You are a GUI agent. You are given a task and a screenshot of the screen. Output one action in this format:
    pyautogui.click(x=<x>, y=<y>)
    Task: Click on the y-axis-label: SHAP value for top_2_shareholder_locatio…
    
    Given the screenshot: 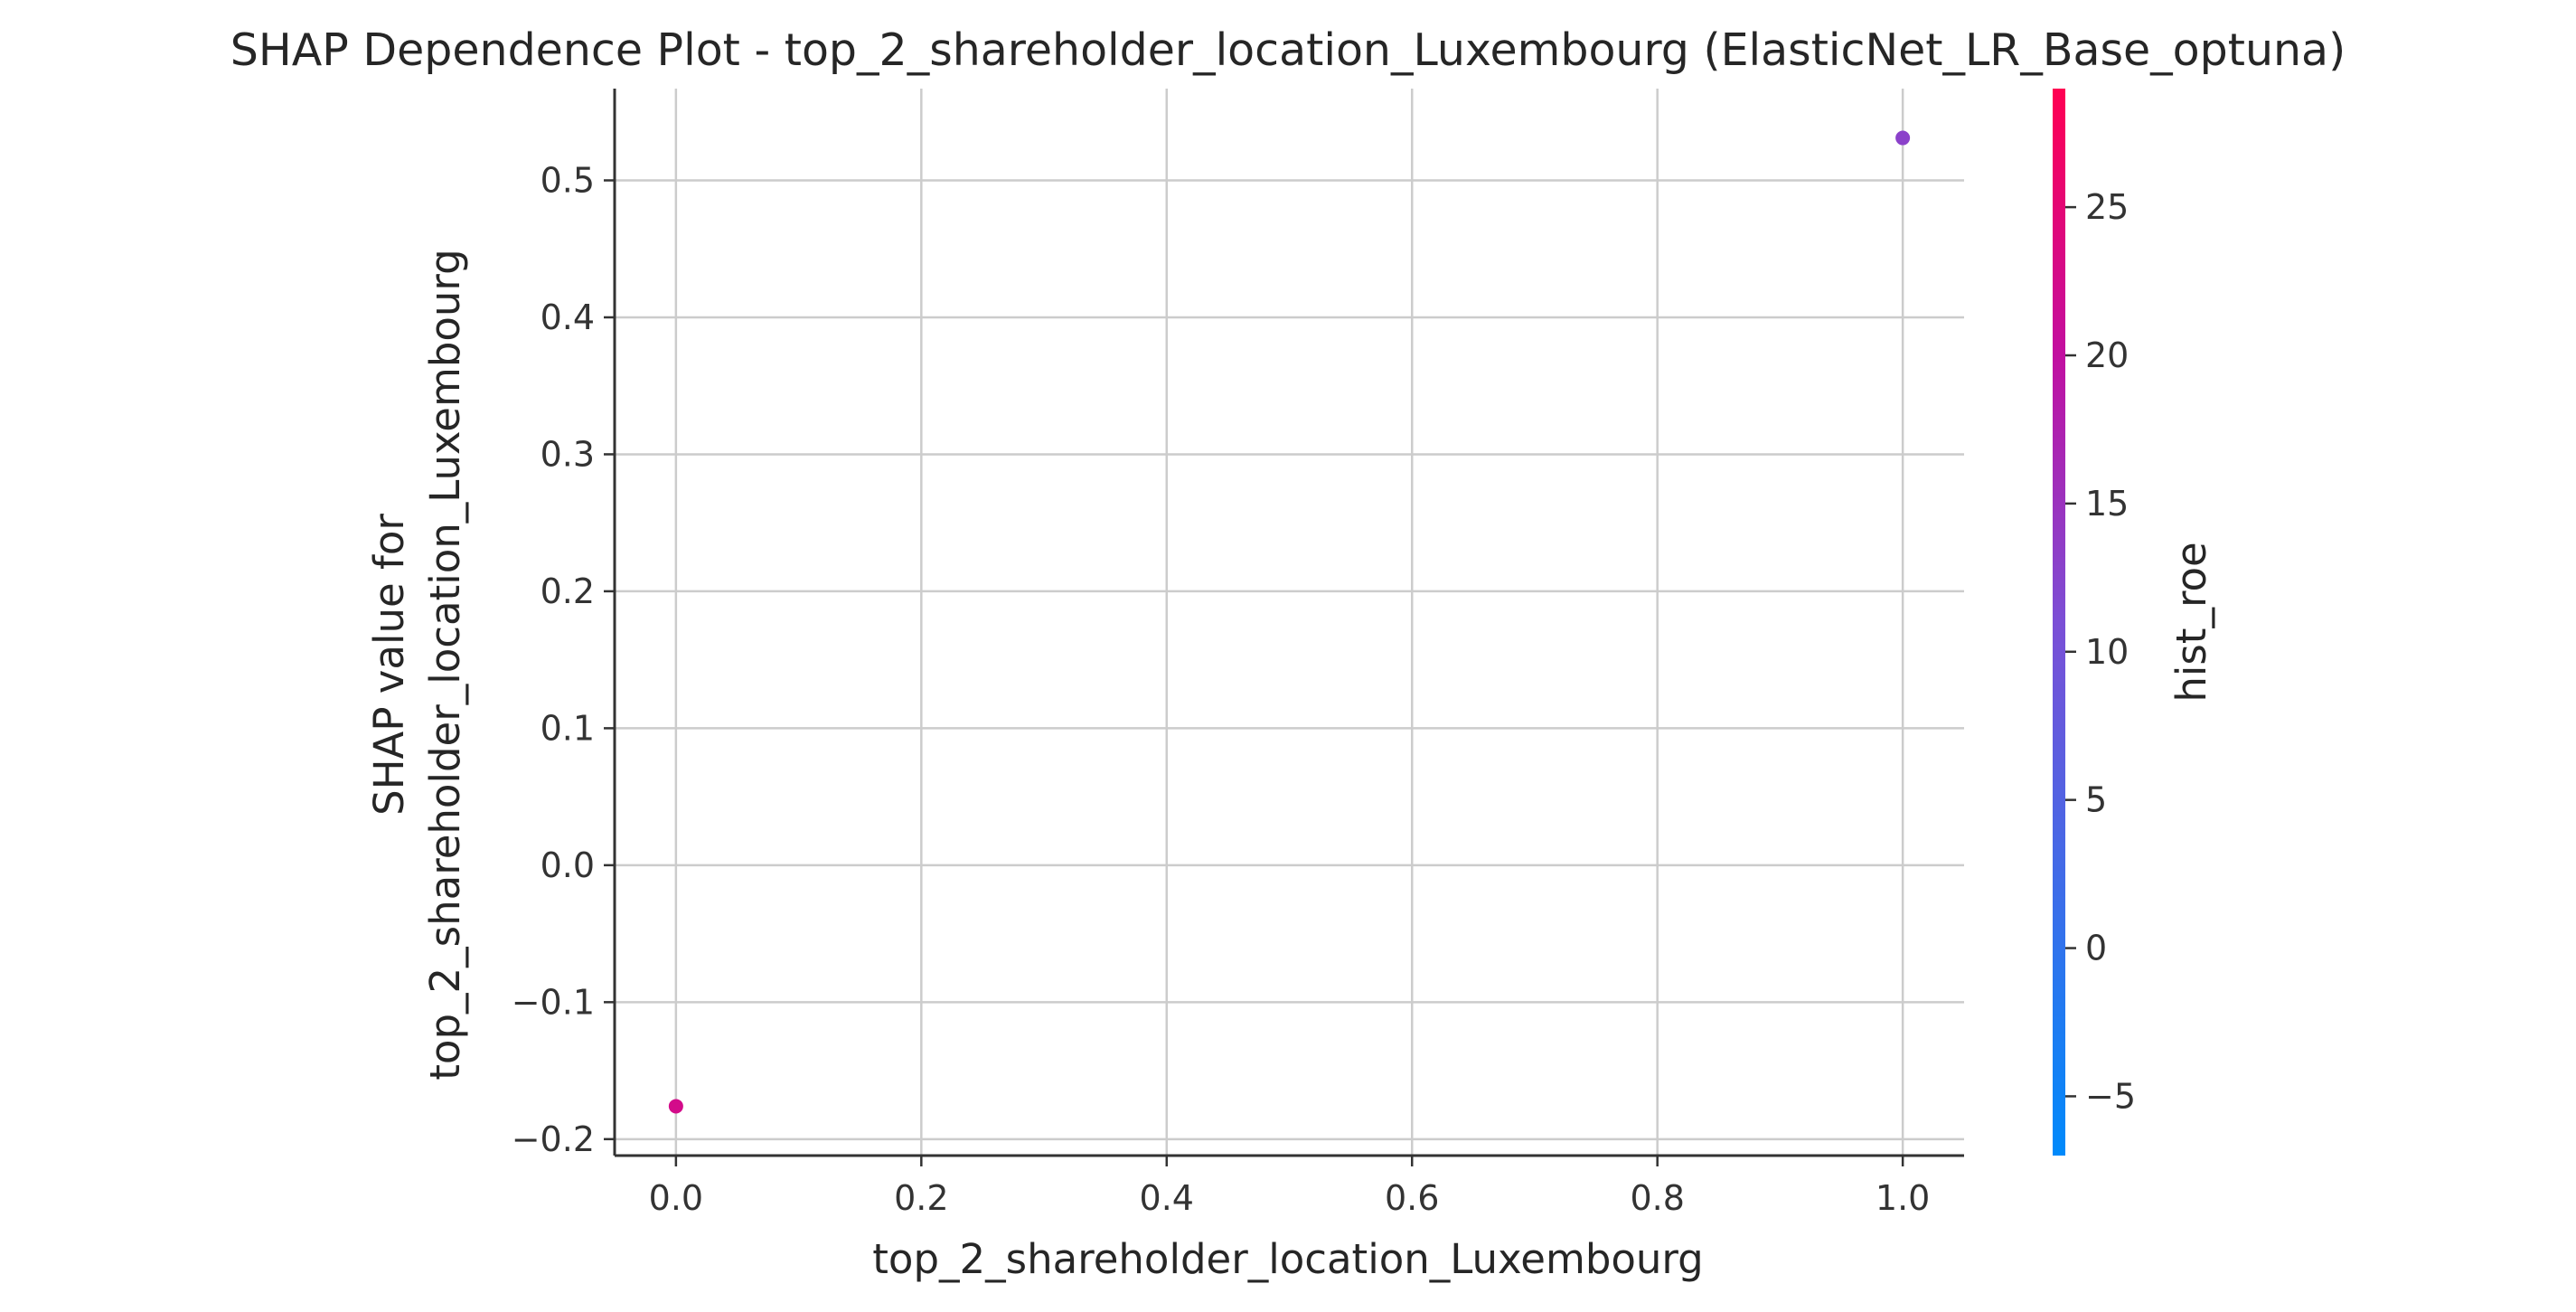 What is the action you would take?
    pyautogui.click(x=417, y=664)
    